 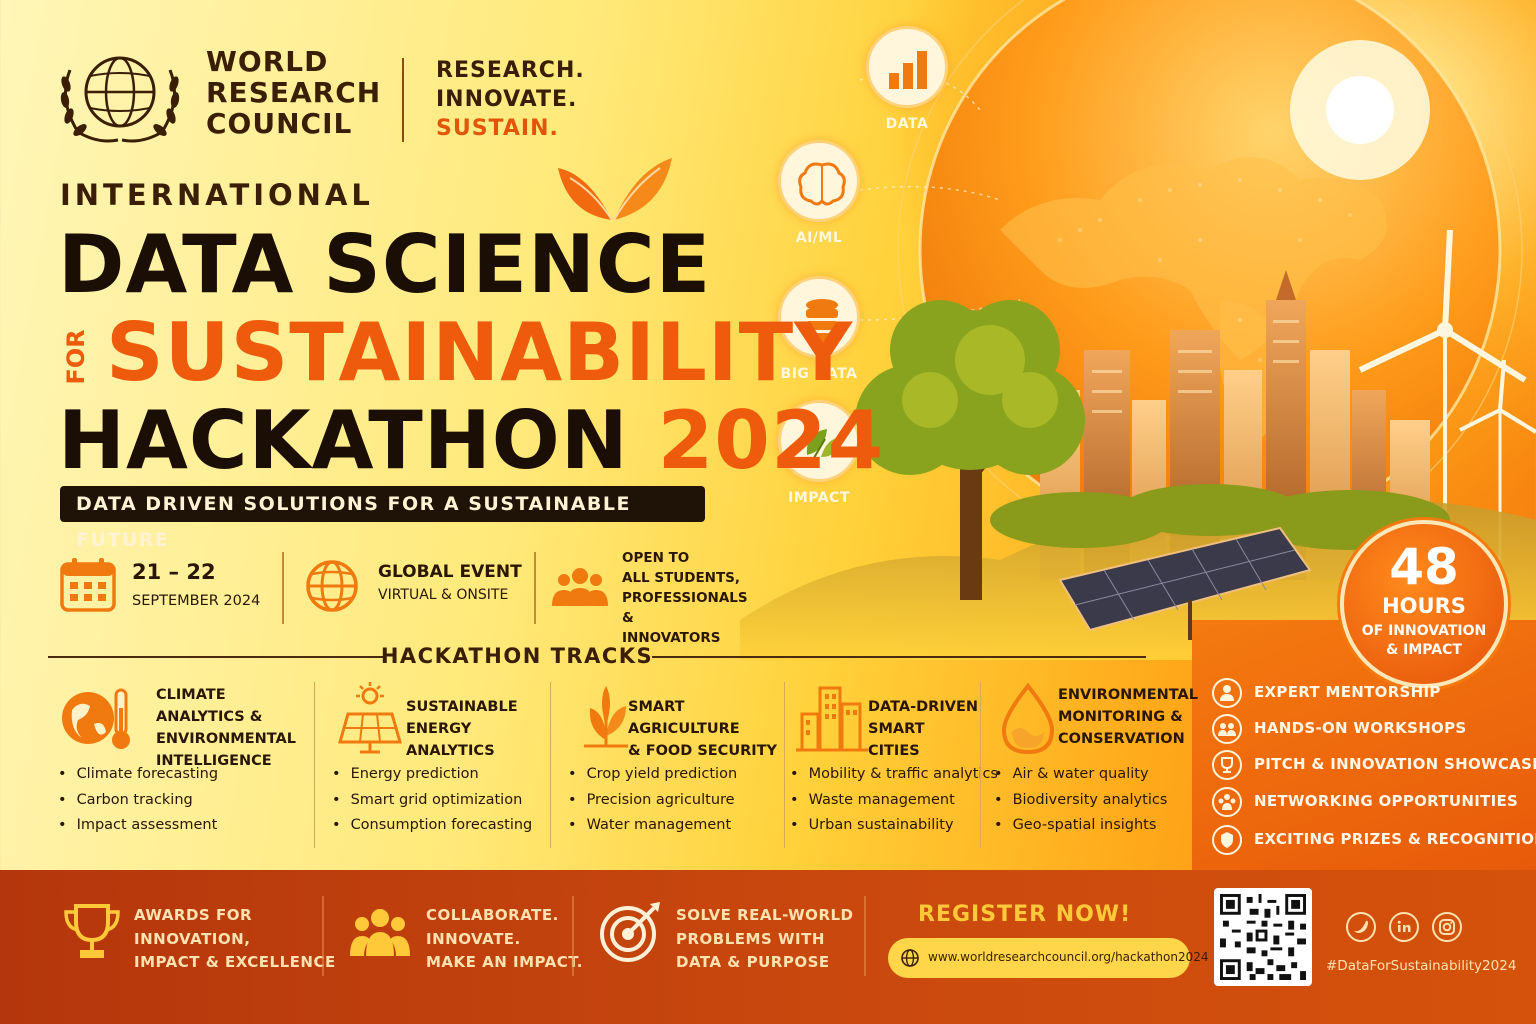 I want to click on badge-icon, so click(x=1227, y=840).